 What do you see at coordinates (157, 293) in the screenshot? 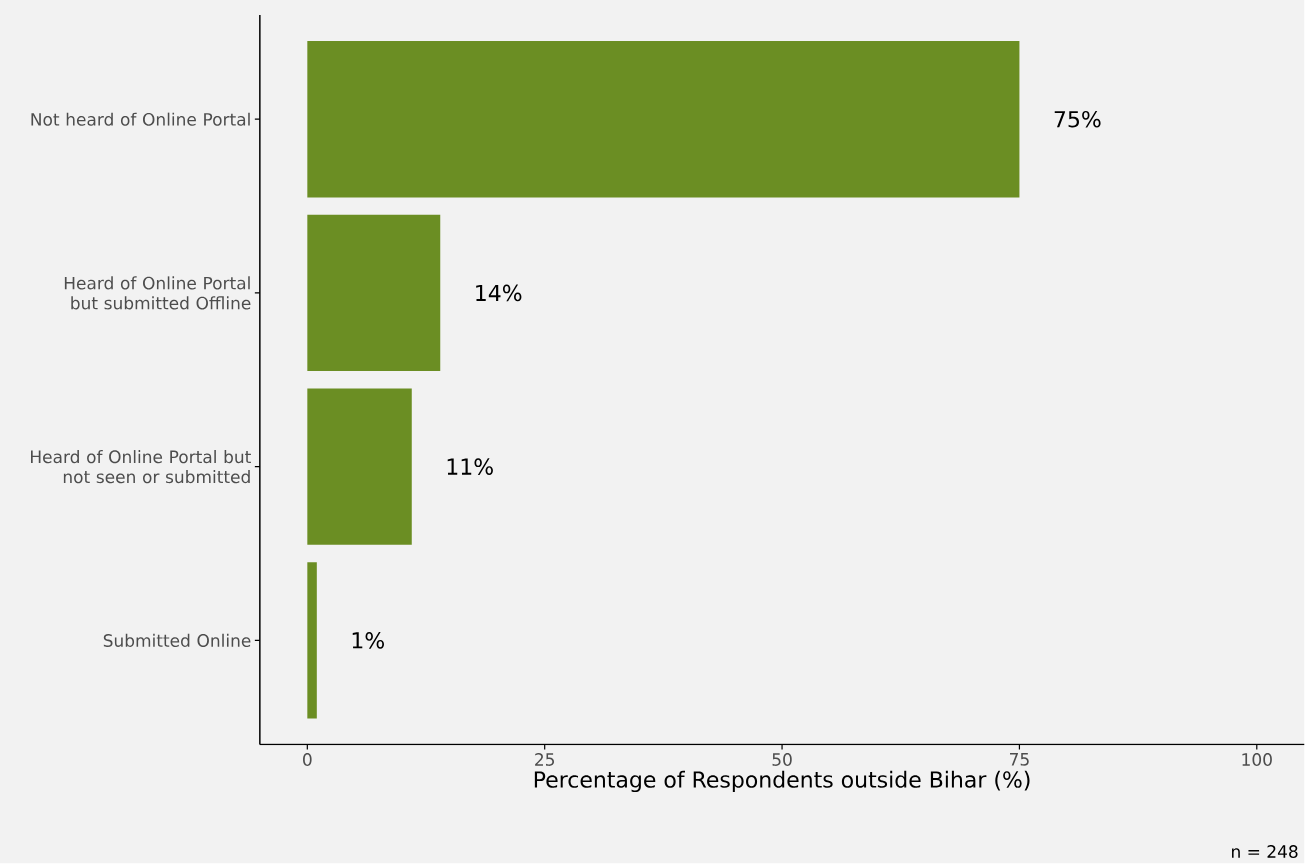
I see `y-tick-label: Heard of Online Portal but submitted Offline` at bounding box center [157, 293].